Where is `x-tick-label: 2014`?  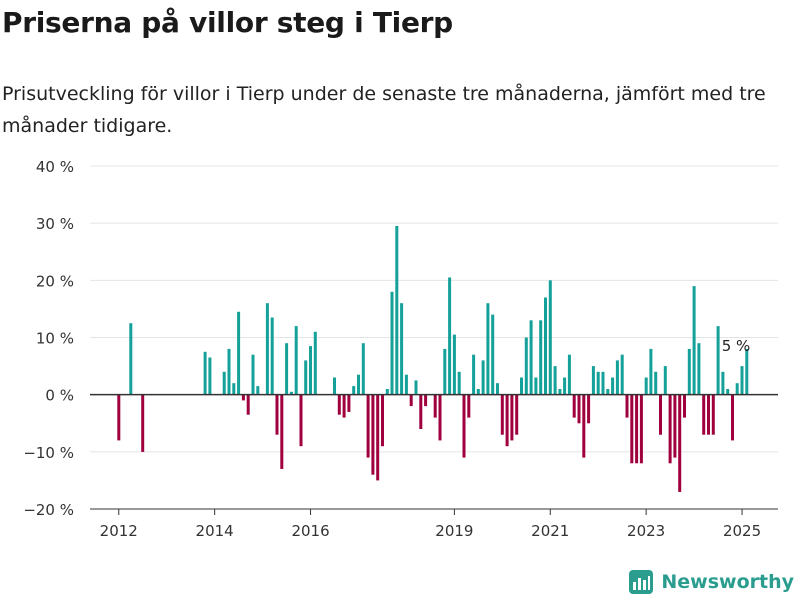
x-tick-label: 2014 is located at coordinates (215, 531).